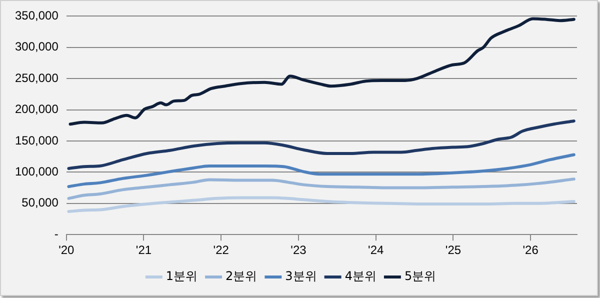 This screenshot has width=600, height=298. What do you see at coordinates (453, 250) in the screenshot?
I see `x-tick-label: '25` at bounding box center [453, 250].